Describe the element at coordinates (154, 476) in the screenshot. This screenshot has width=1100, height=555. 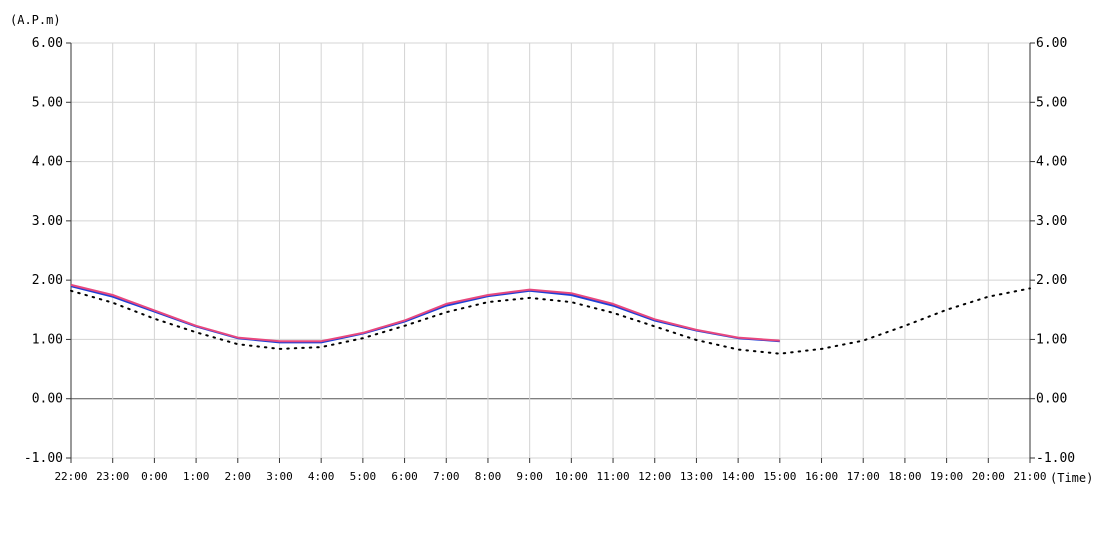
I see `x-tick-label: 0:00` at that location.